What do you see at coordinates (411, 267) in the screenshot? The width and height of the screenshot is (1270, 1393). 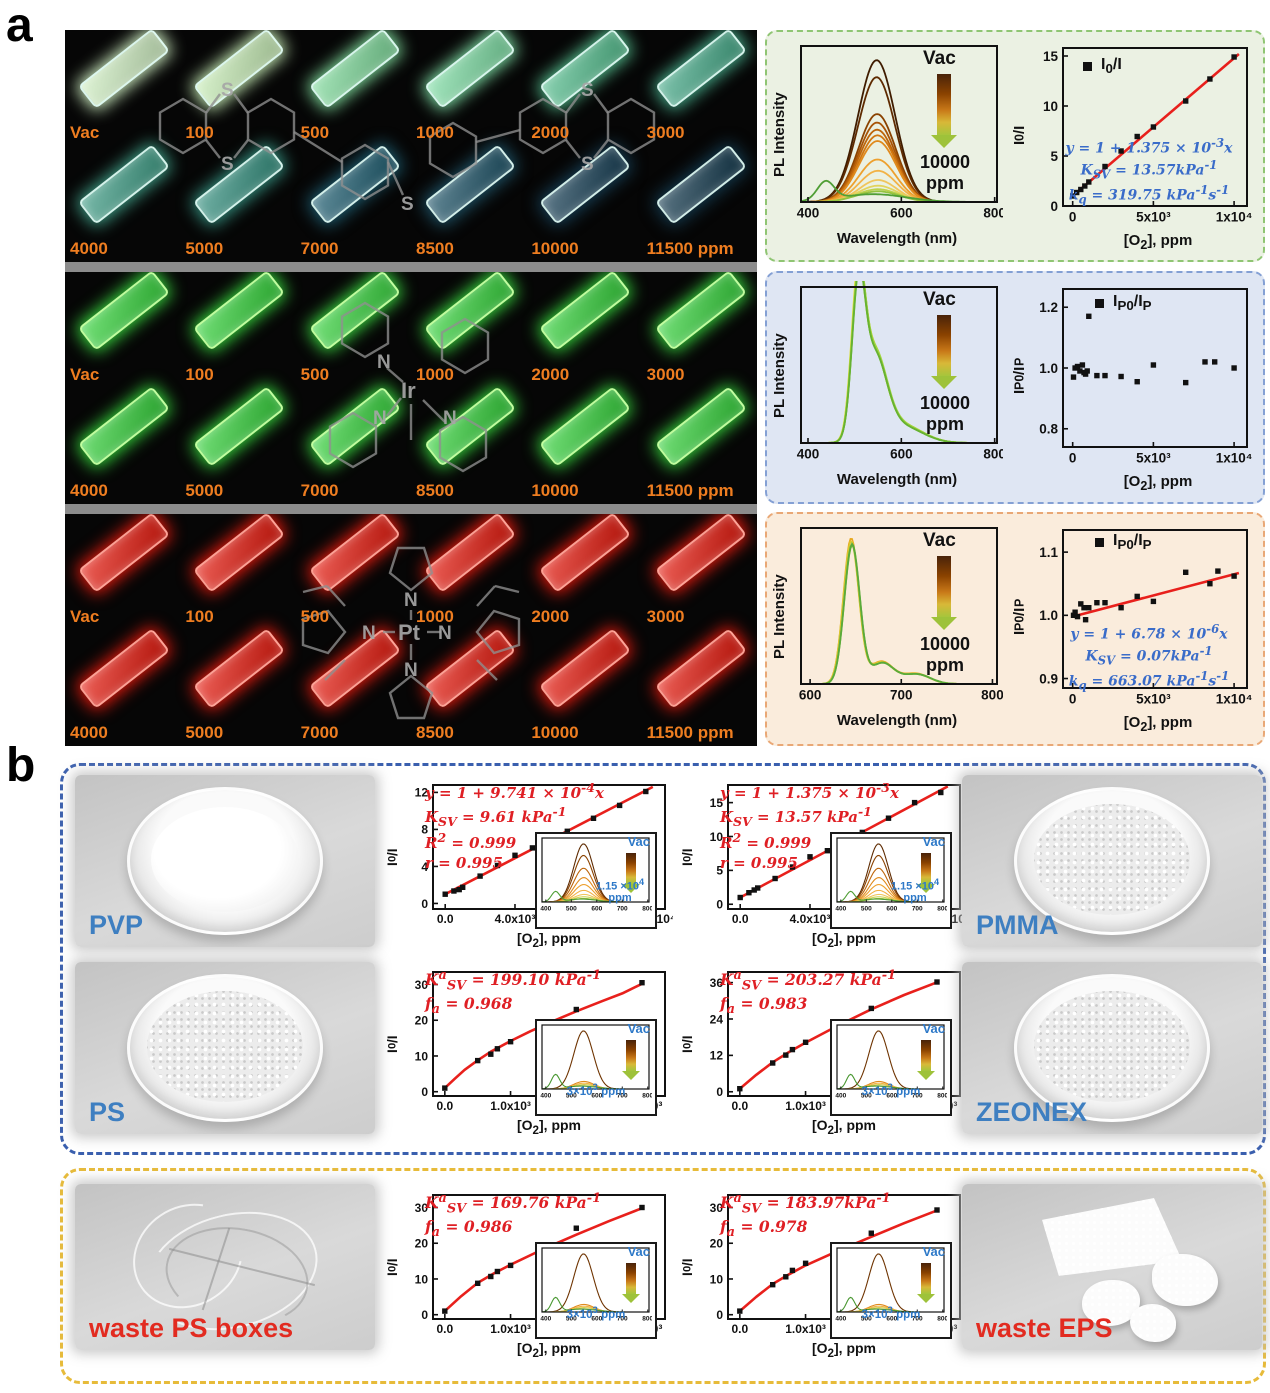 I see `row-separator` at bounding box center [411, 267].